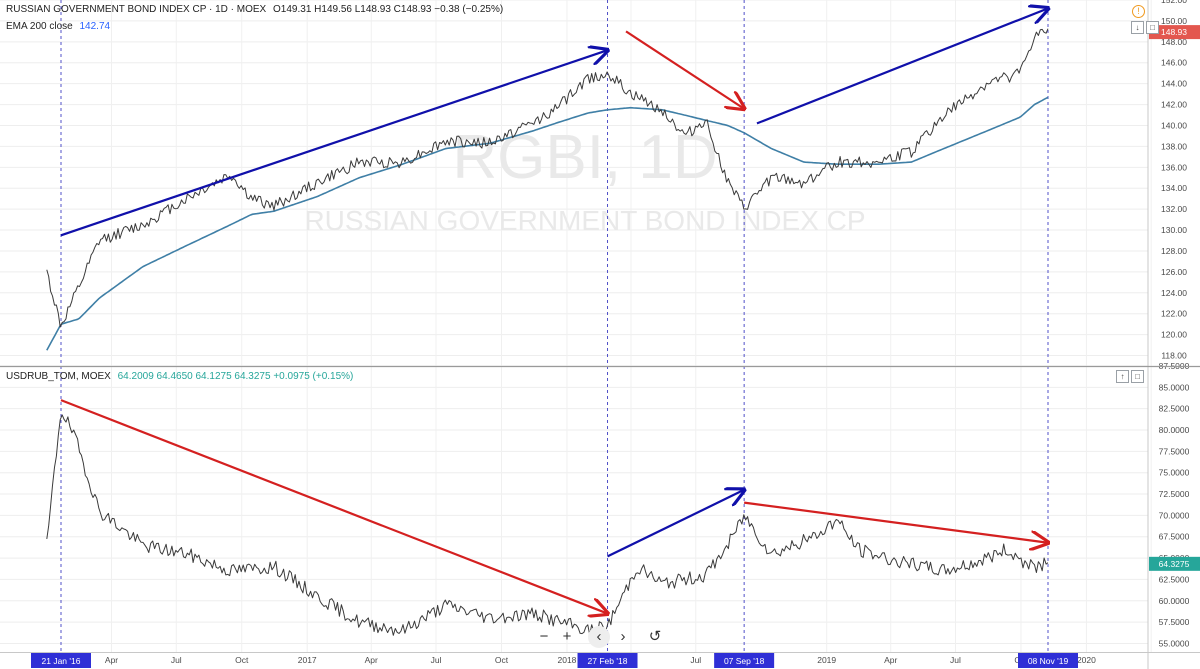 The image size is (1200, 669). I want to click on minus-icon: −, so click(544, 636).